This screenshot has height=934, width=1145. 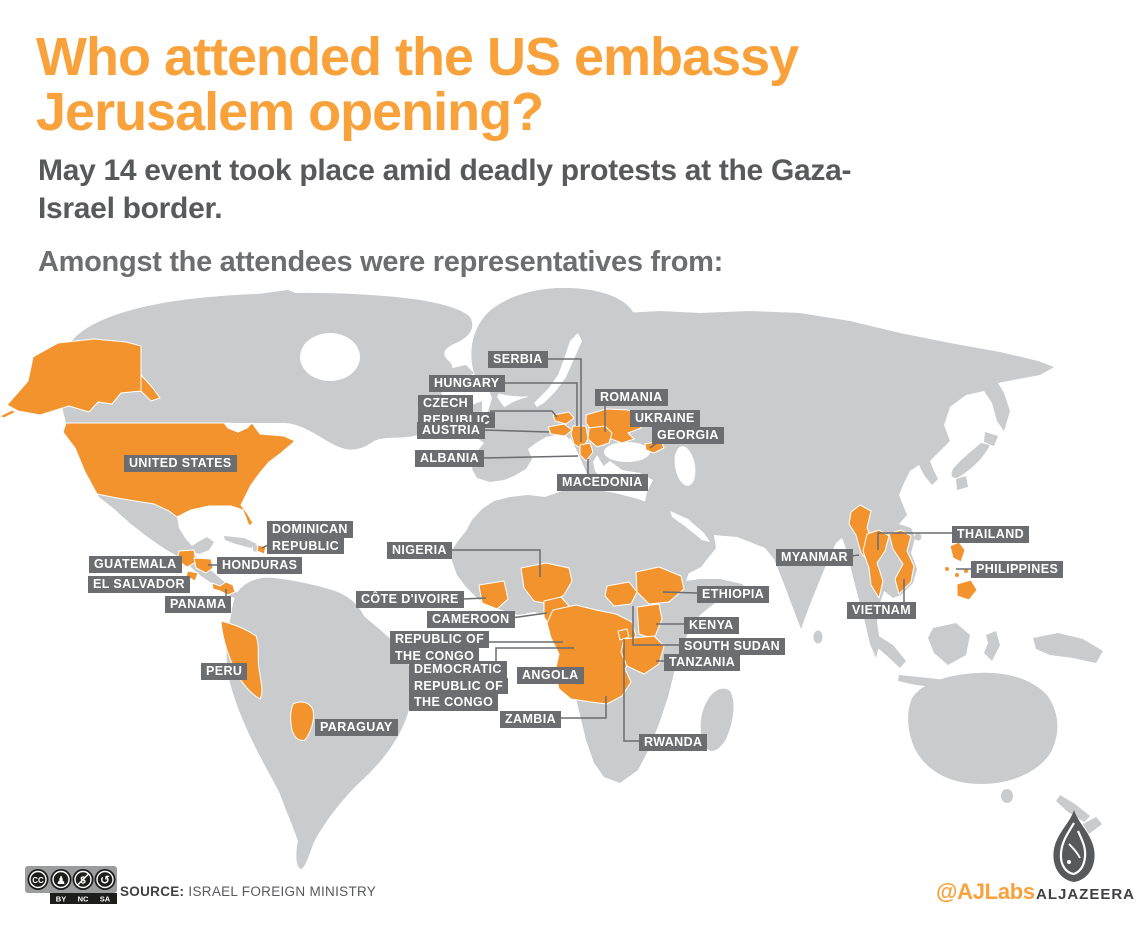 I want to click on country-label-democratic-republic-of-the-congo: DEMOCRATIC REPUBLIC OF THE CONGO, so click(x=459, y=686).